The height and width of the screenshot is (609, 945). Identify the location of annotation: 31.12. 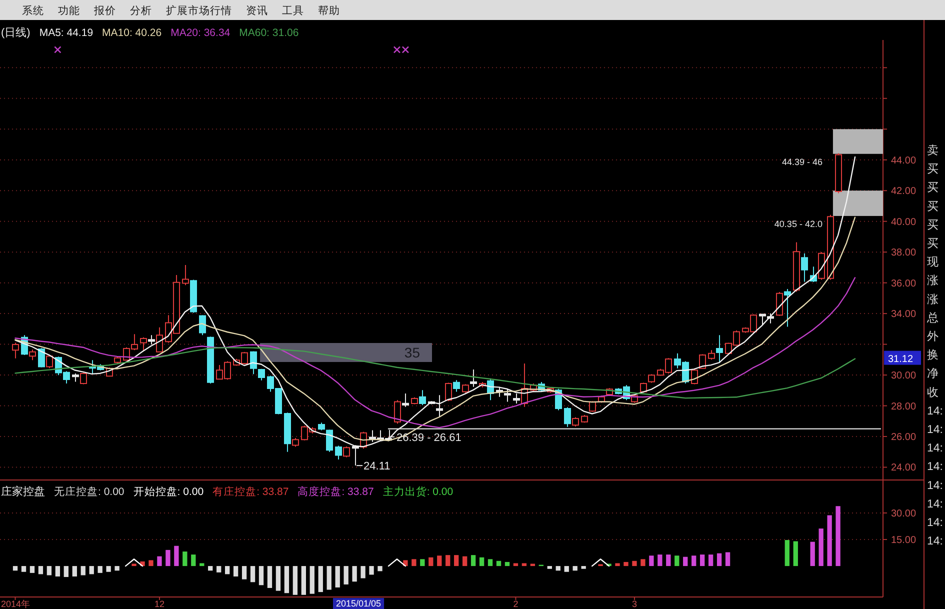
(901, 359).